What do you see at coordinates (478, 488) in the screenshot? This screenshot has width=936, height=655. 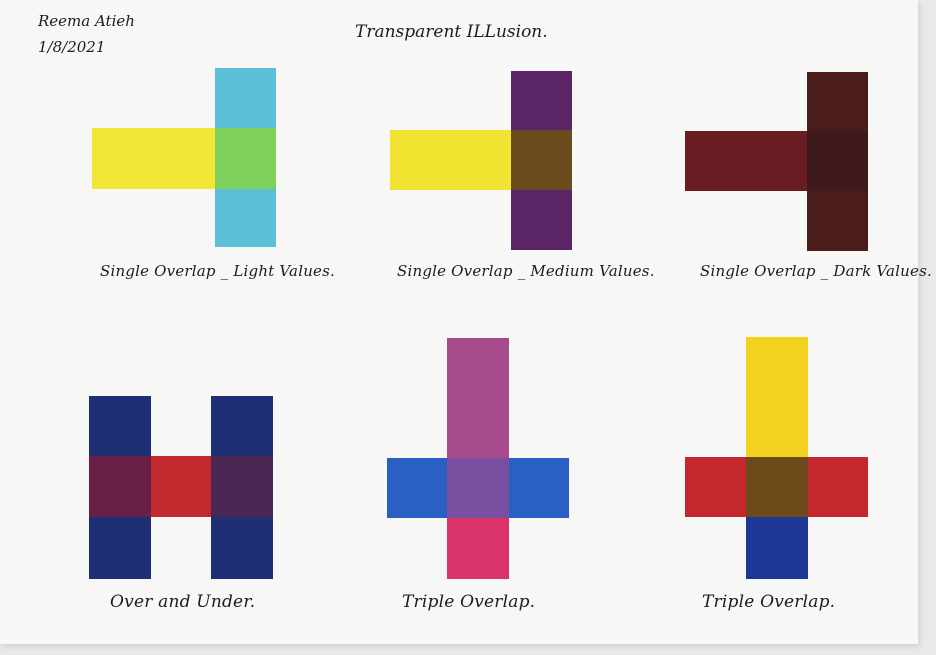 I see `purple-overlap` at bounding box center [478, 488].